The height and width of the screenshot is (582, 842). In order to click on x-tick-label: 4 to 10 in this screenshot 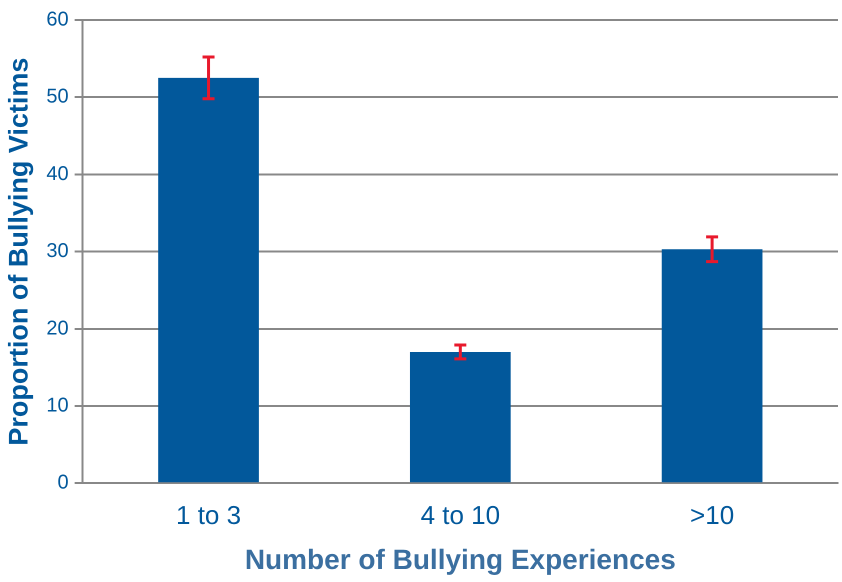, I will do `click(460, 515)`.